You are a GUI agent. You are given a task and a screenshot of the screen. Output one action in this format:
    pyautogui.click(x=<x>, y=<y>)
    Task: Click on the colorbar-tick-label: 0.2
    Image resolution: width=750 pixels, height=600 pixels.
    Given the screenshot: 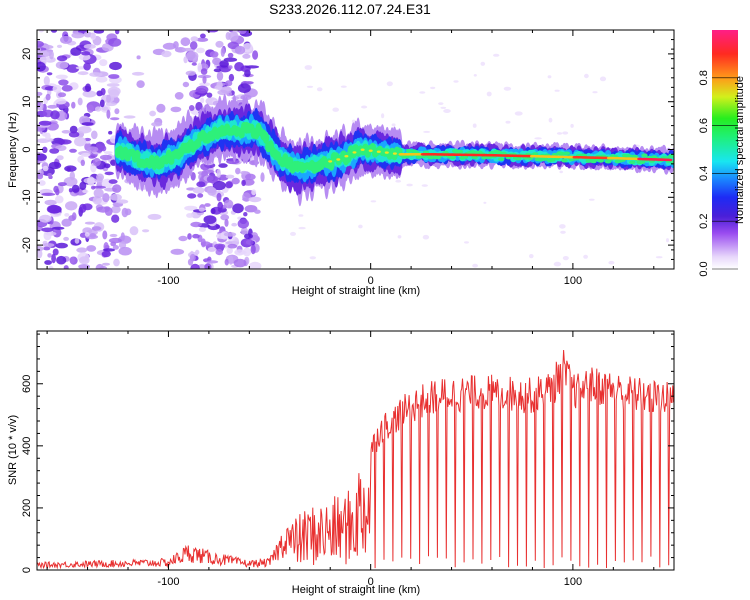 What is the action you would take?
    pyautogui.click(x=704, y=221)
    